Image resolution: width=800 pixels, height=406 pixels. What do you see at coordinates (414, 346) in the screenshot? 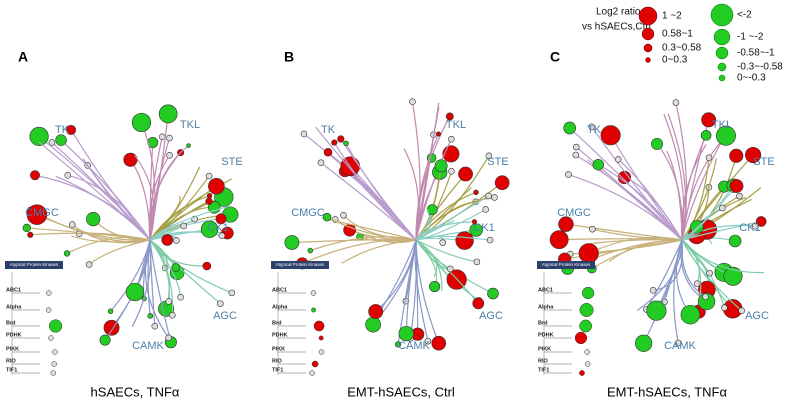
I see `group-label: CAMK` at bounding box center [414, 346].